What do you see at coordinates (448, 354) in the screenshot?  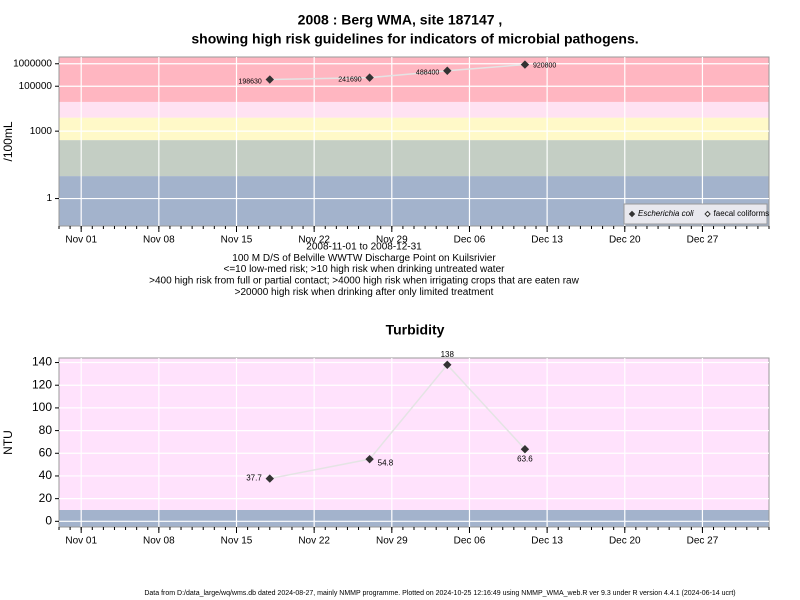 I see `data-label: 138` at bounding box center [448, 354].